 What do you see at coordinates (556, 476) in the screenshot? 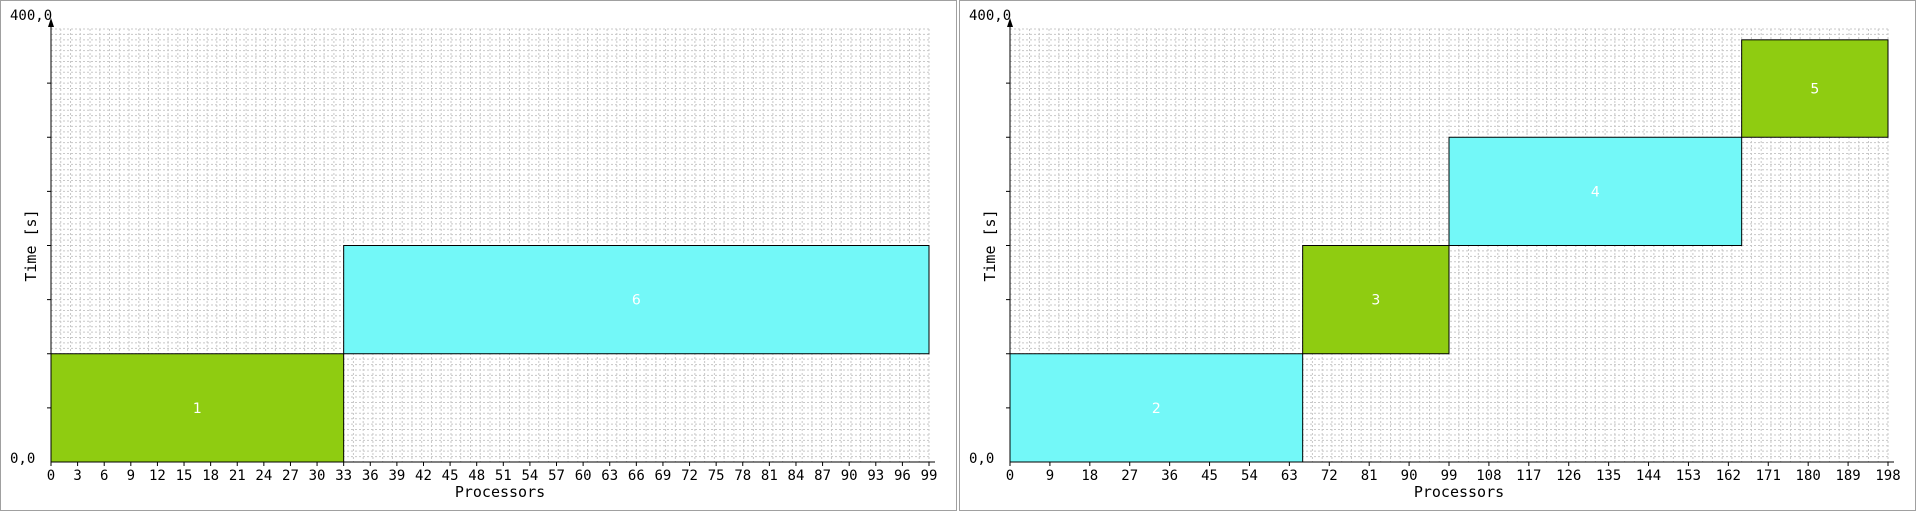
I see `x-tick-label: 57` at bounding box center [556, 476].